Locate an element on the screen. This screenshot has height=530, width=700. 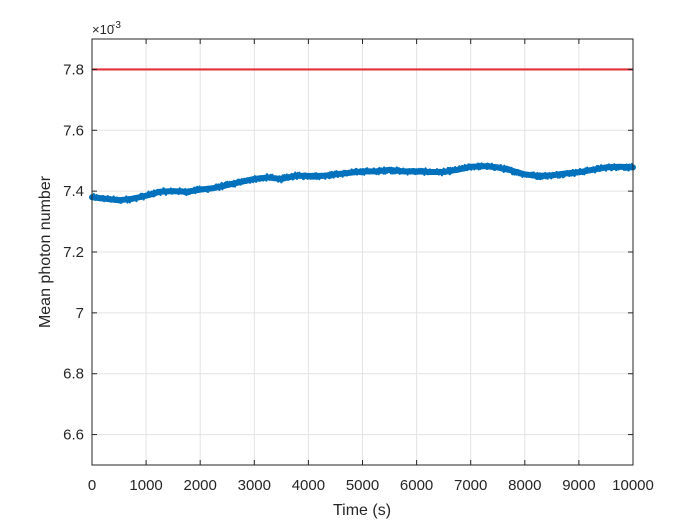
y-exponent-base: ×10 is located at coordinates (103, 29).